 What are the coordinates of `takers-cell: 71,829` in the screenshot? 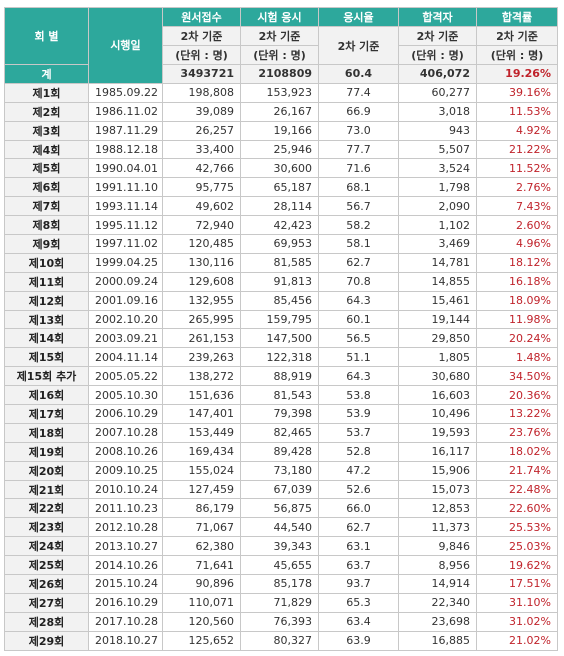 It's located at (279, 602).